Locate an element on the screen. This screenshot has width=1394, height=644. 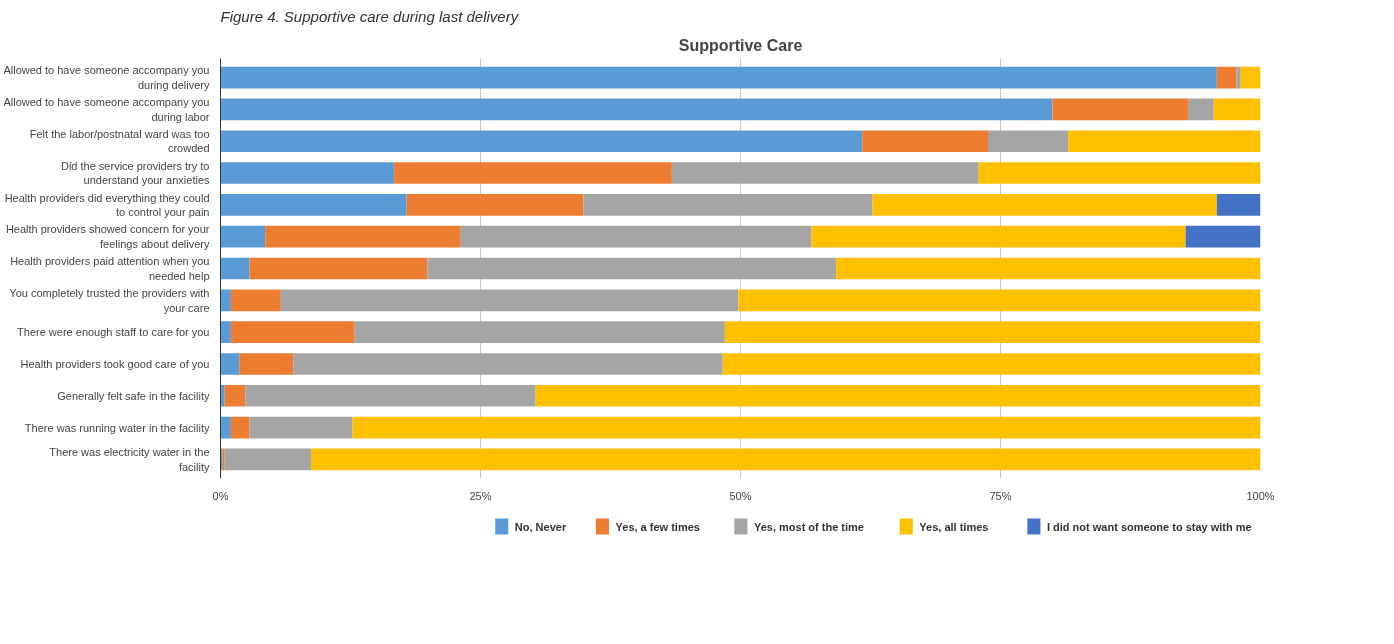
y-tick-label: There were enough staff to care for you is located at coordinates (113, 332).